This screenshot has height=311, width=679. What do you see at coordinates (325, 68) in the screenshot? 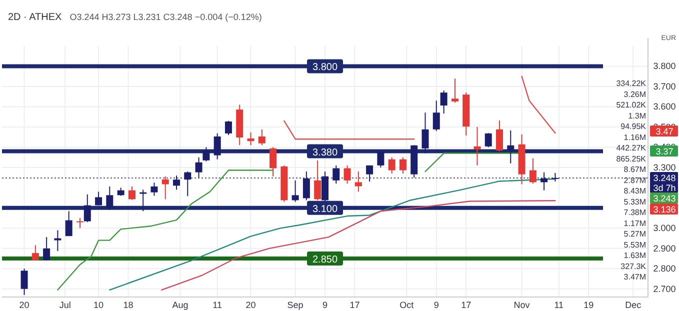
I see `ref-line-label: 3.800` at bounding box center [325, 68].